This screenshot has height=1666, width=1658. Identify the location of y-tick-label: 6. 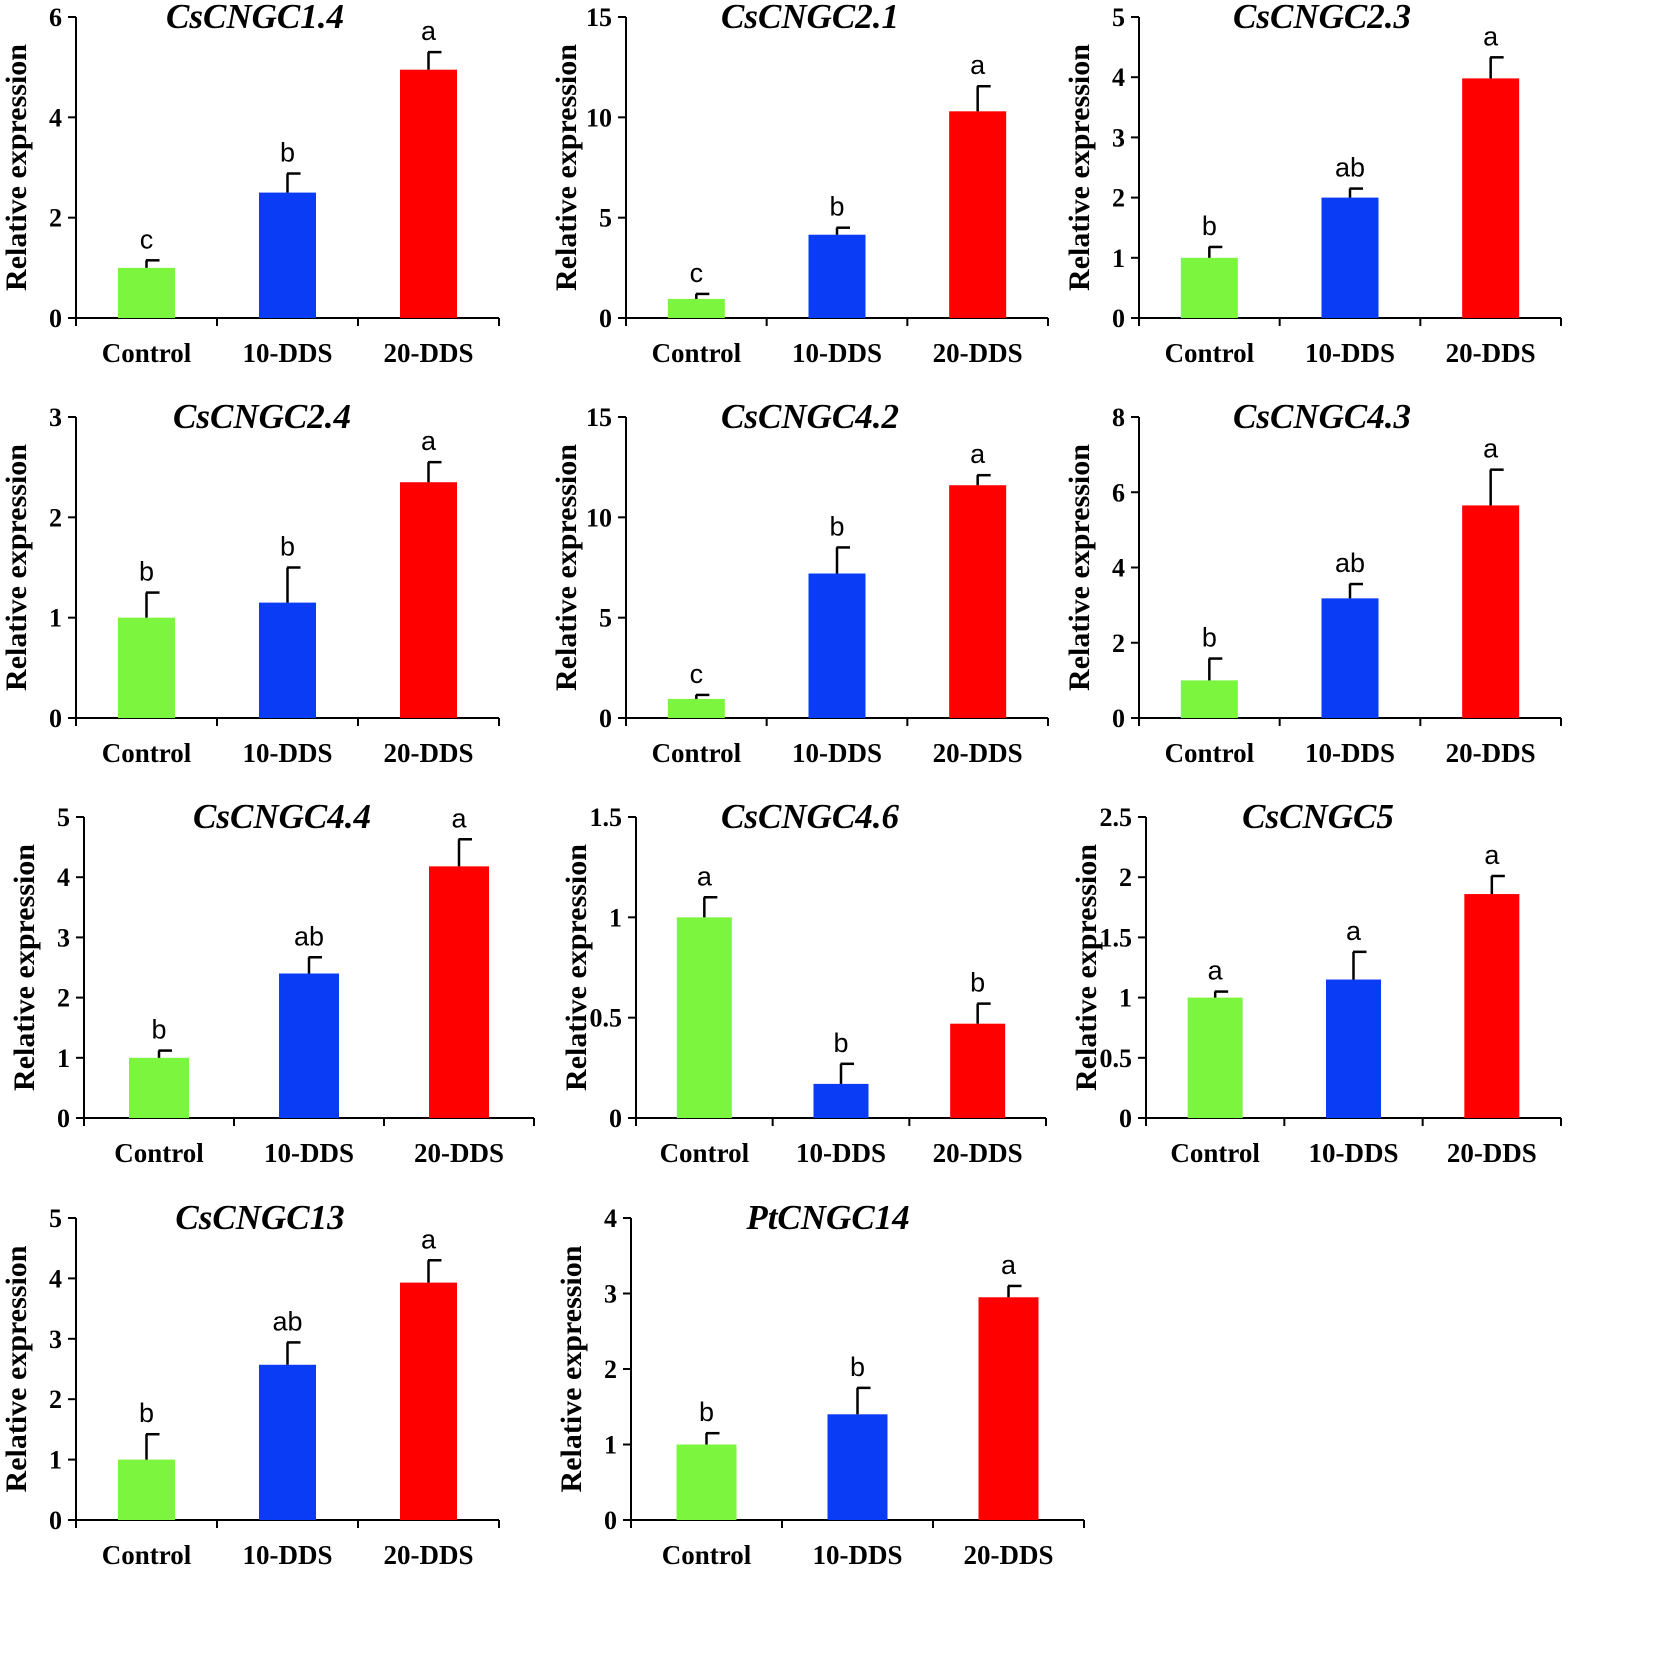
(1118, 492).